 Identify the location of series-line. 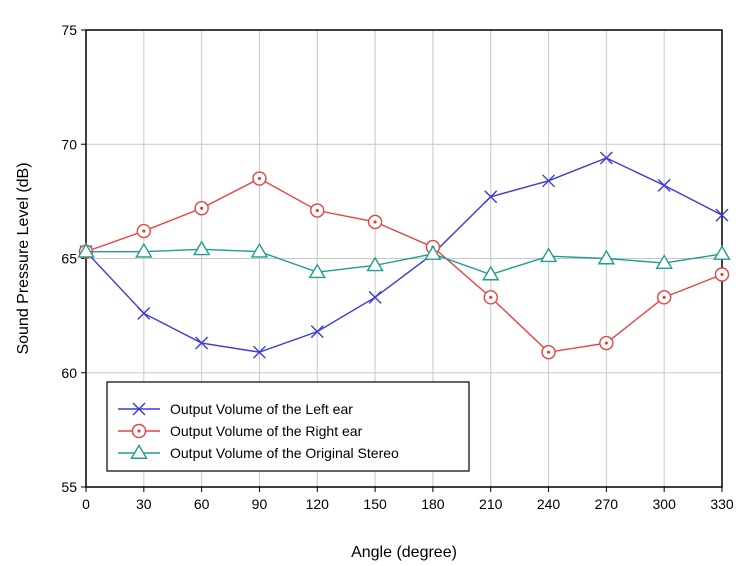
(404, 262).